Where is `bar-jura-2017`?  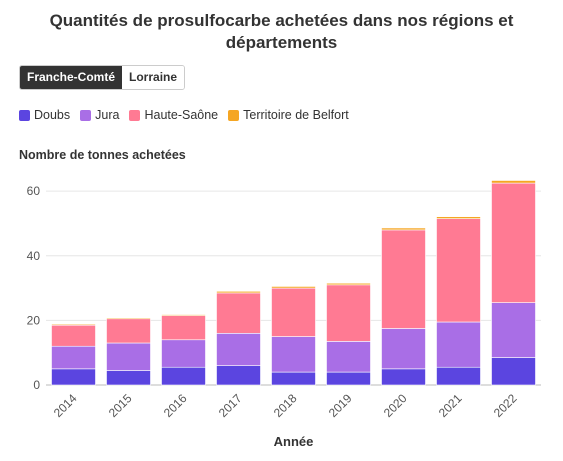 bar-jura-2017 is located at coordinates (238, 349).